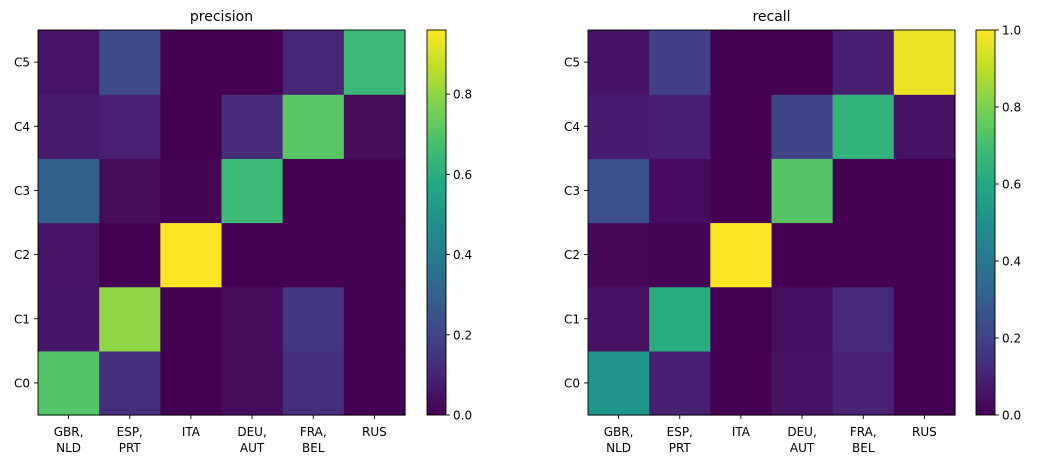  What do you see at coordinates (572, 383) in the screenshot?
I see `y-tick-label: C0` at bounding box center [572, 383].